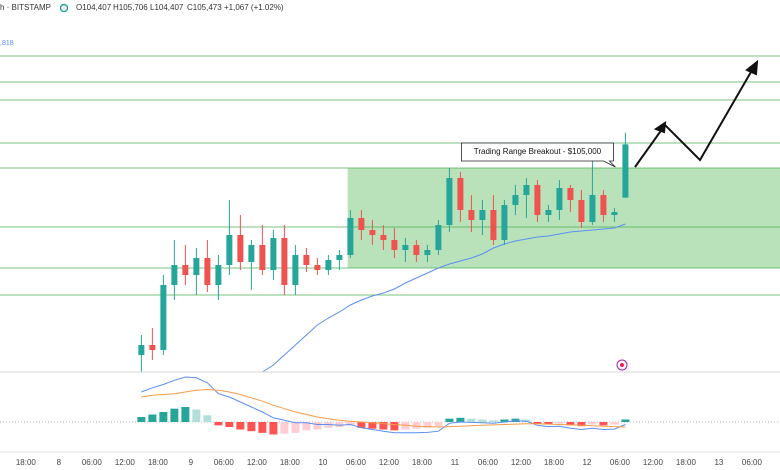 This screenshot has width=780, height=470. Describe the element at coordinates (167, 7) in the screenshot. I see `ohlc-low: L104,407` at that location.